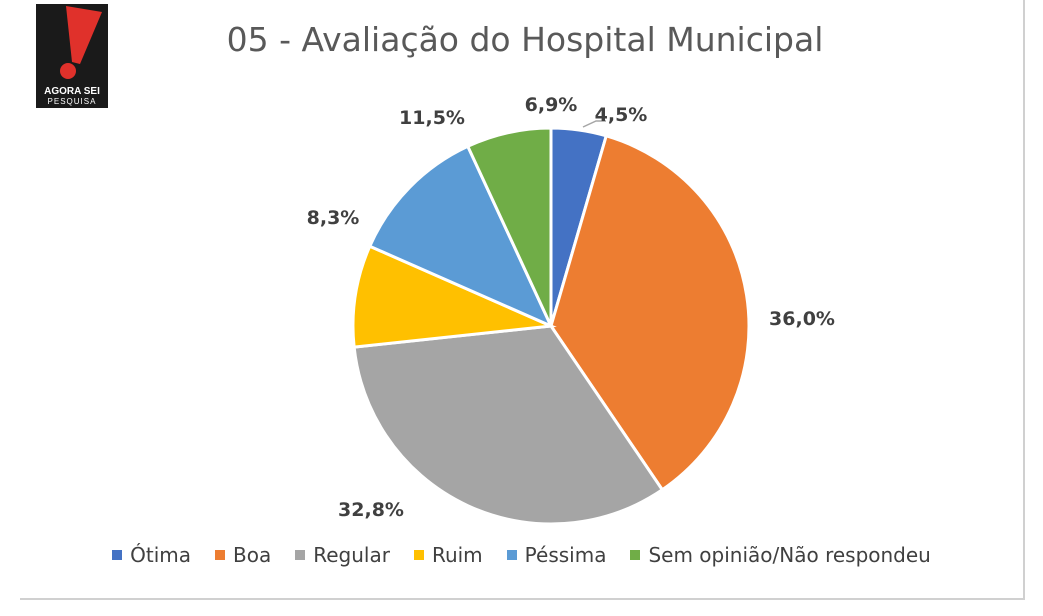 Image resolution: width=1043 pixels, height=616 pixels. I want to click on logo-sub-text: PESQUISA, so click(72, 101).